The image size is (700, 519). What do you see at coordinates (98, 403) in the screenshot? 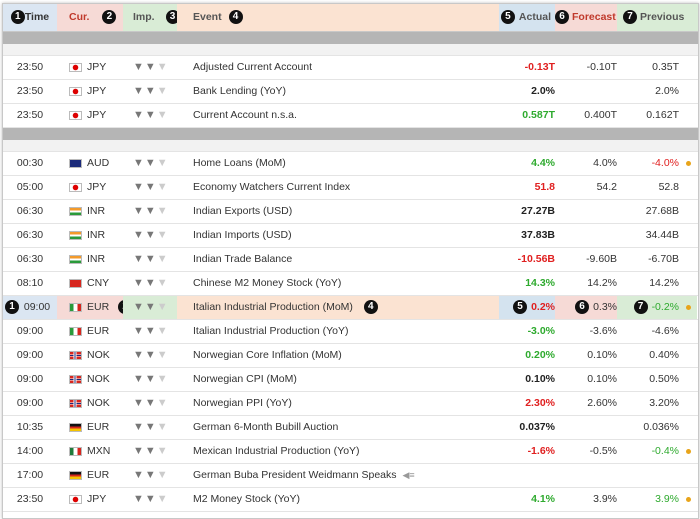
I see `currency-text: NOK` at bounding box center [98, 403].